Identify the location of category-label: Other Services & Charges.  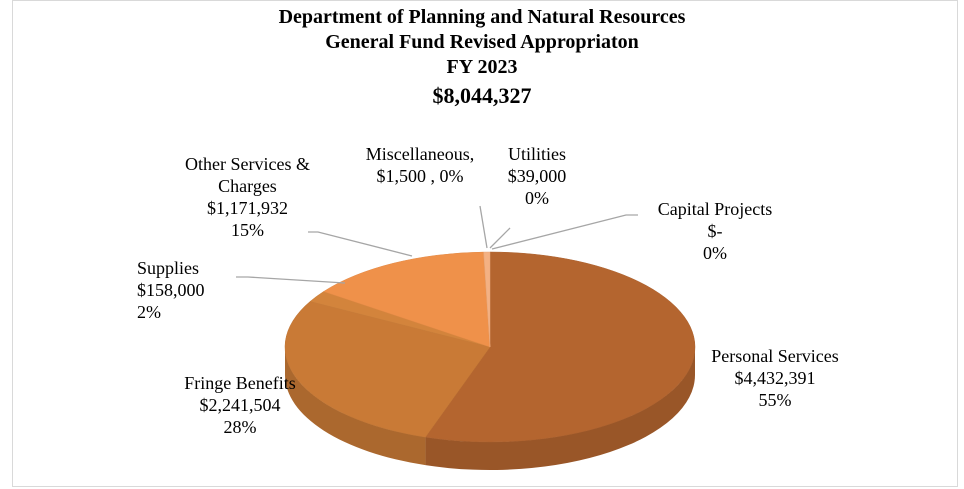
(247, 175).